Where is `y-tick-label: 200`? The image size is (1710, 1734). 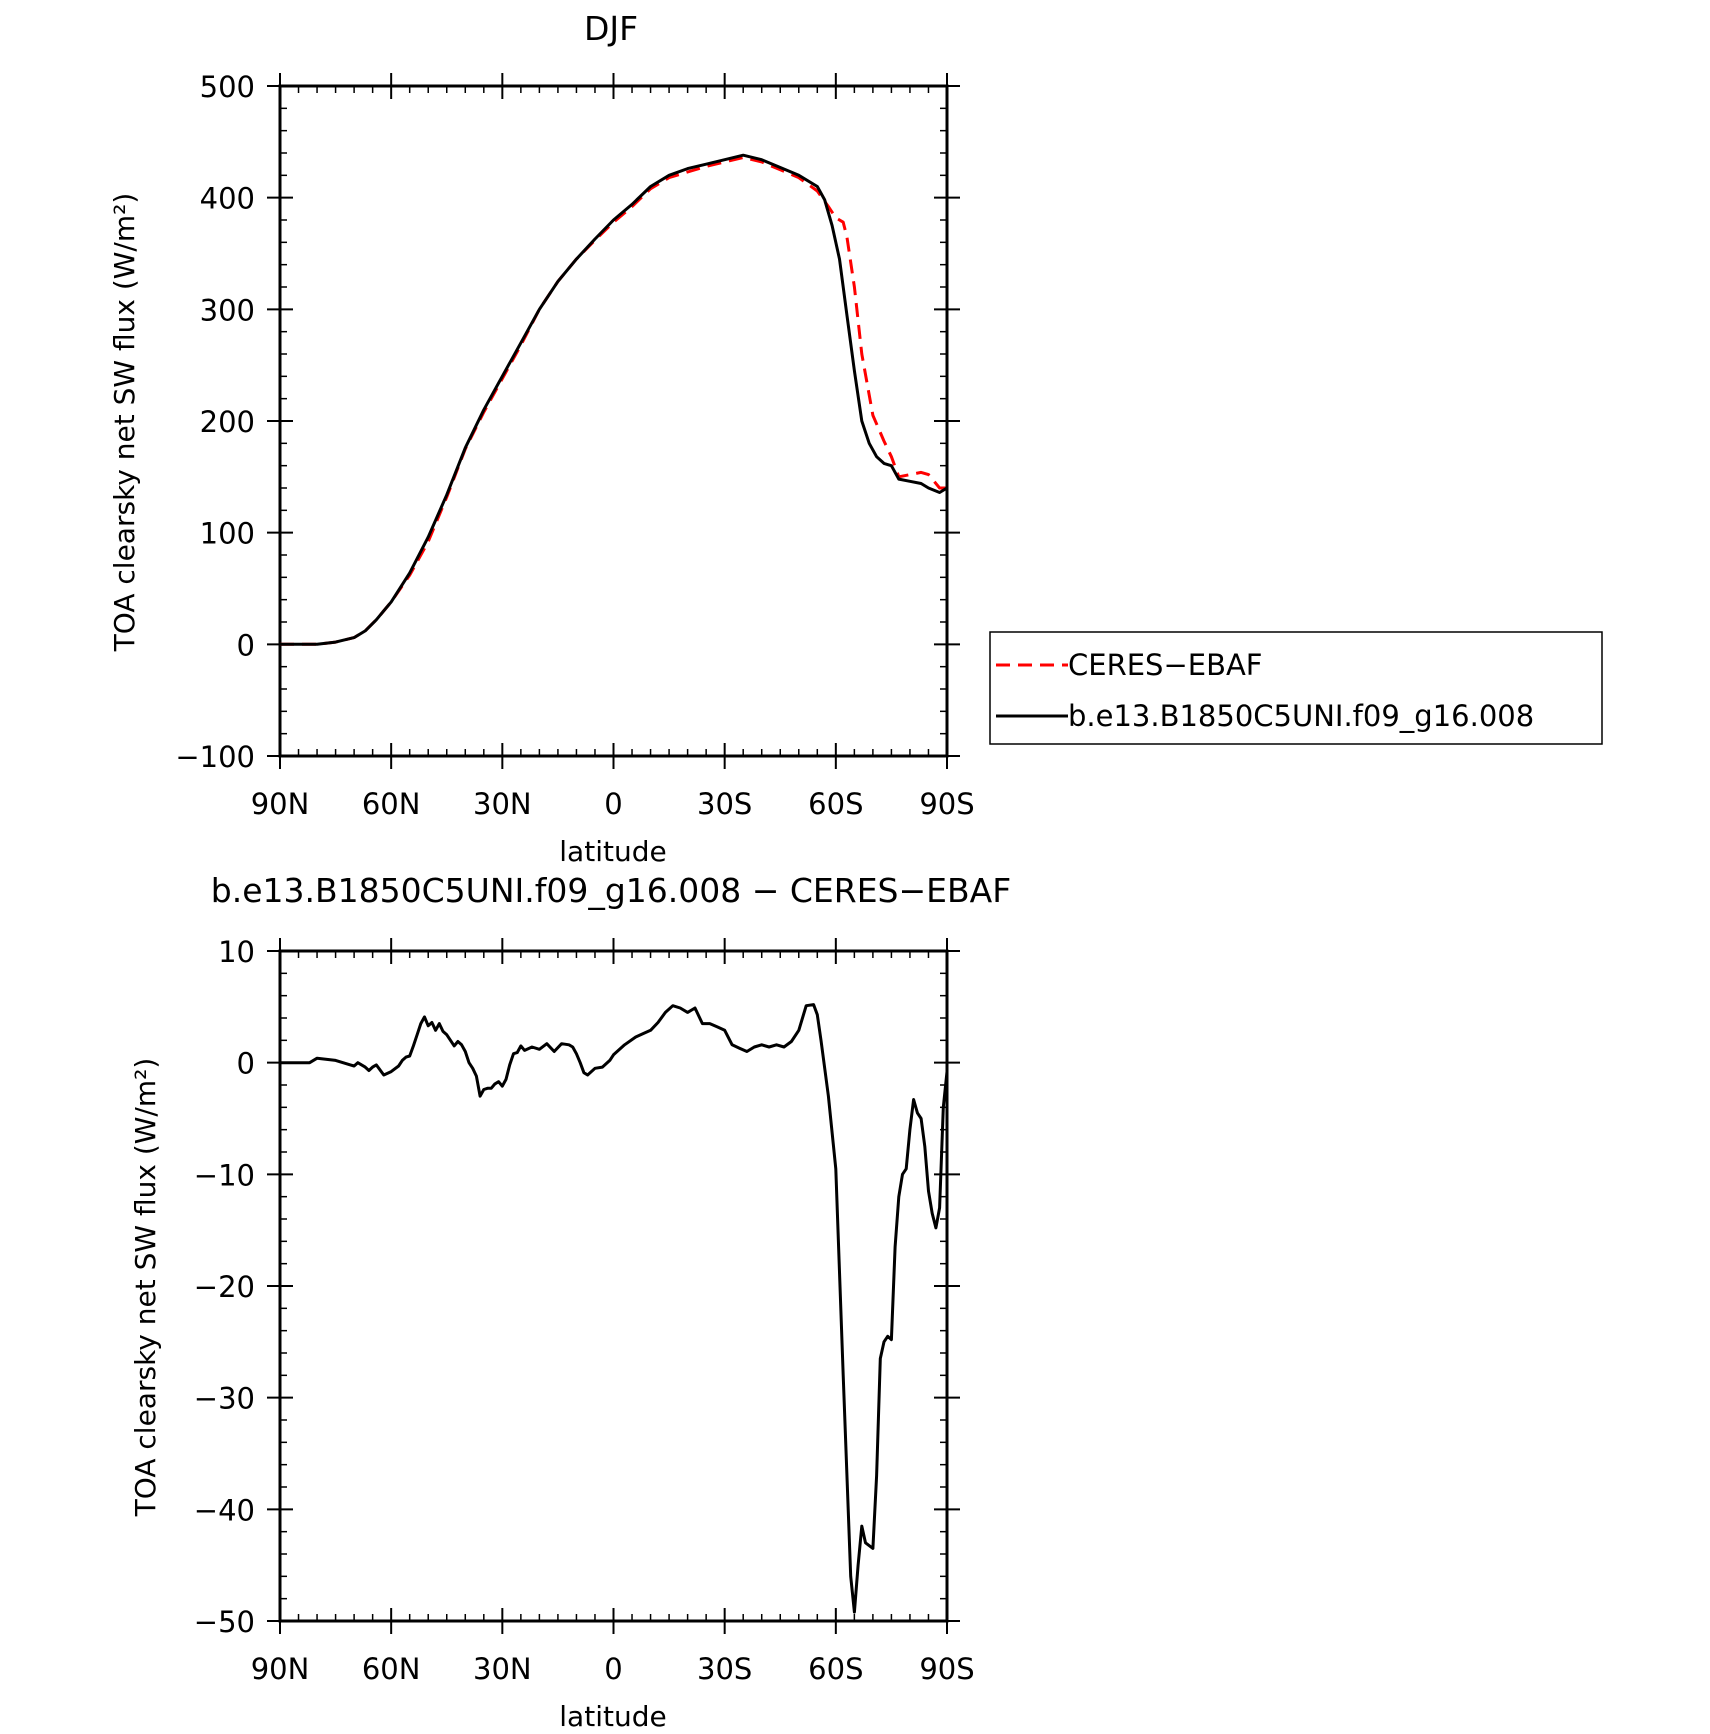 y-tick-label: 200 is located at coordinates (227, 422).